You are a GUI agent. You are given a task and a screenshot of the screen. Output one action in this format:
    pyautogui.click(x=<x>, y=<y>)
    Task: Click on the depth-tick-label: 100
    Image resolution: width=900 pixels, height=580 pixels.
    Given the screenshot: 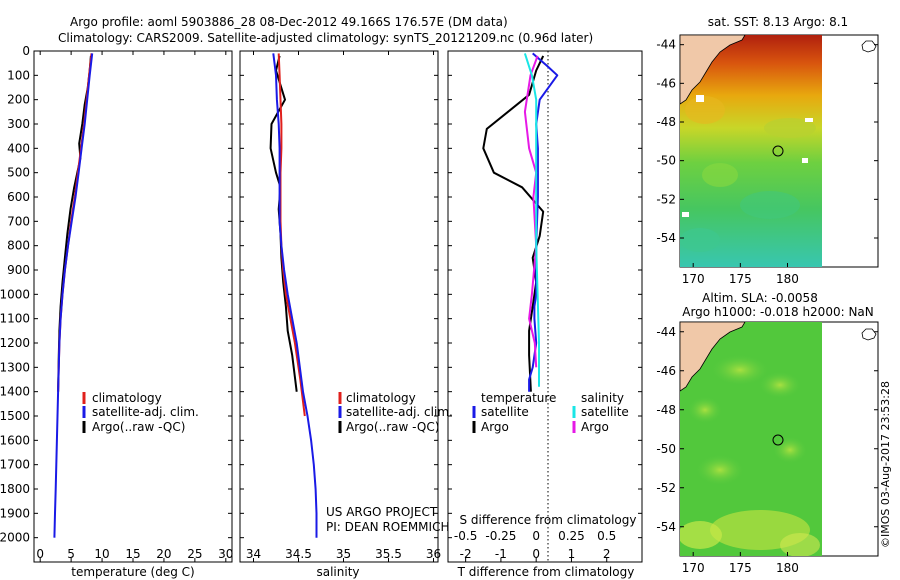 What is the action you would take?
    pyautogui.click(x=18, y=75)
    